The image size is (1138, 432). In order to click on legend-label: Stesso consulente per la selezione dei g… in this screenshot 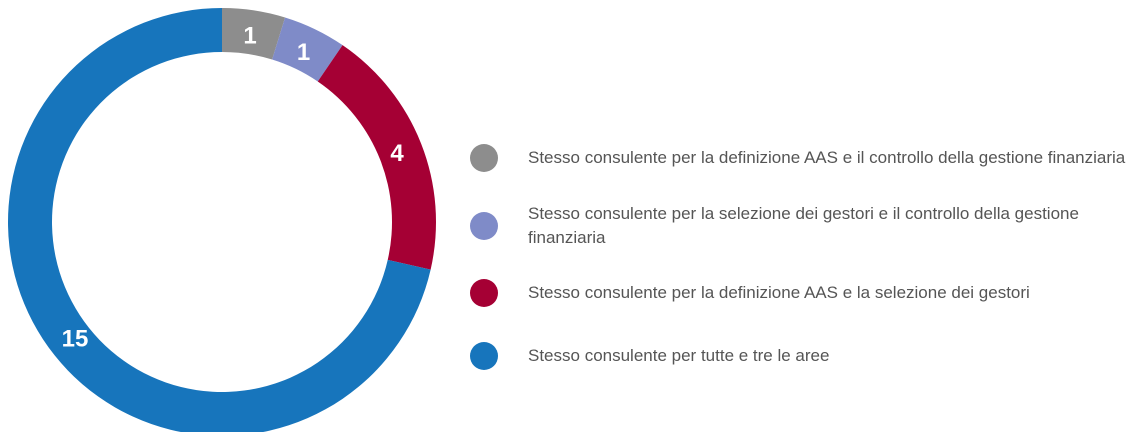, I will do `click(803, 225)`.